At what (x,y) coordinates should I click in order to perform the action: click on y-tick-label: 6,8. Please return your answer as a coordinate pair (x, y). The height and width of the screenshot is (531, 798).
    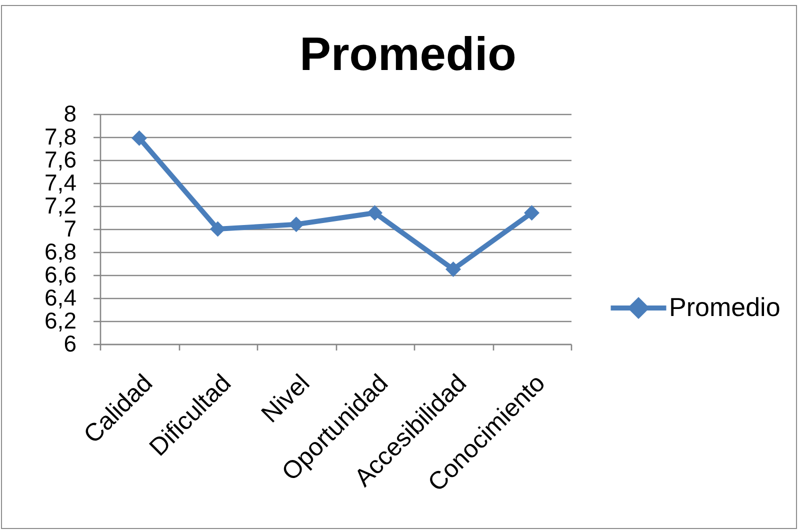
    Looking at the image, I should click on (60, 251).